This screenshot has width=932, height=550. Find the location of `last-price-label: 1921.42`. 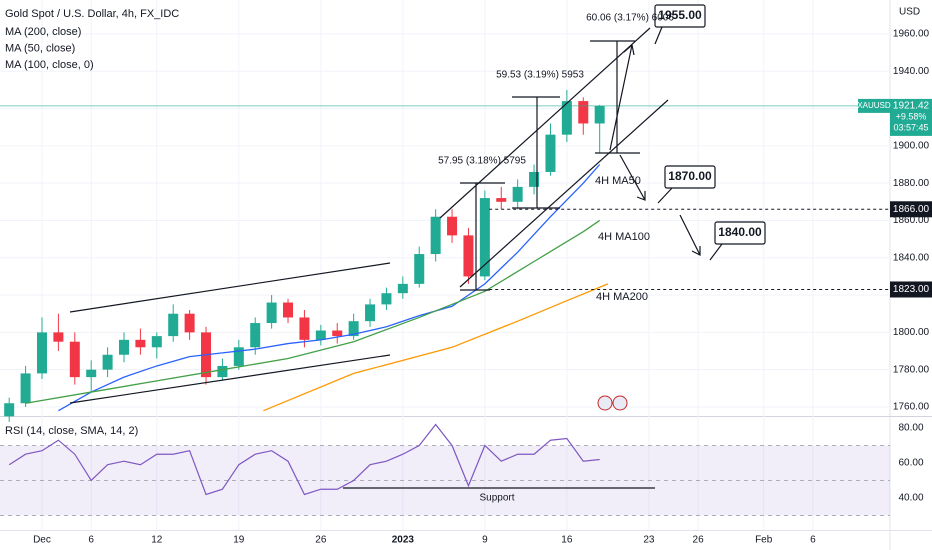

last-price-label: 1921.42 is located at coordinates (911, 106).